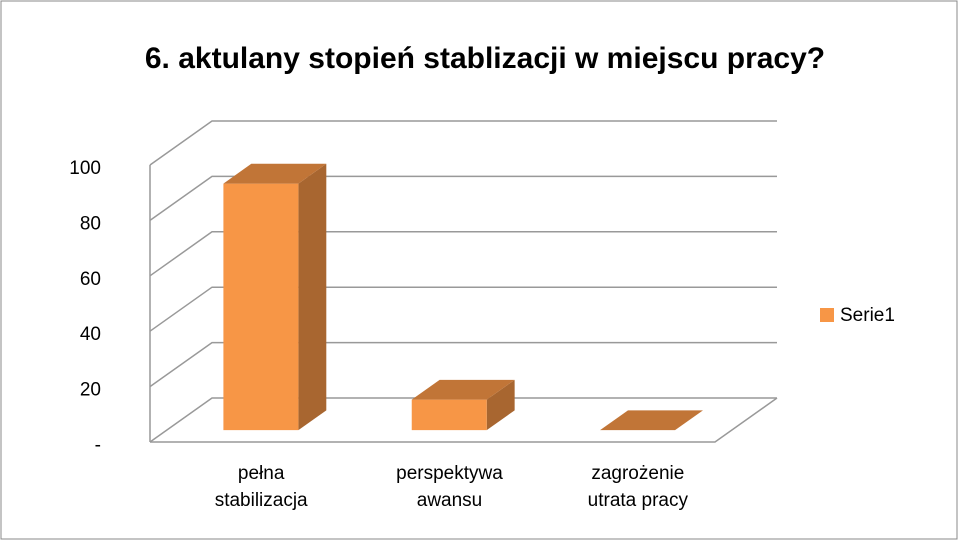  I want to click on y-tick-label: -, so click(98, 445).